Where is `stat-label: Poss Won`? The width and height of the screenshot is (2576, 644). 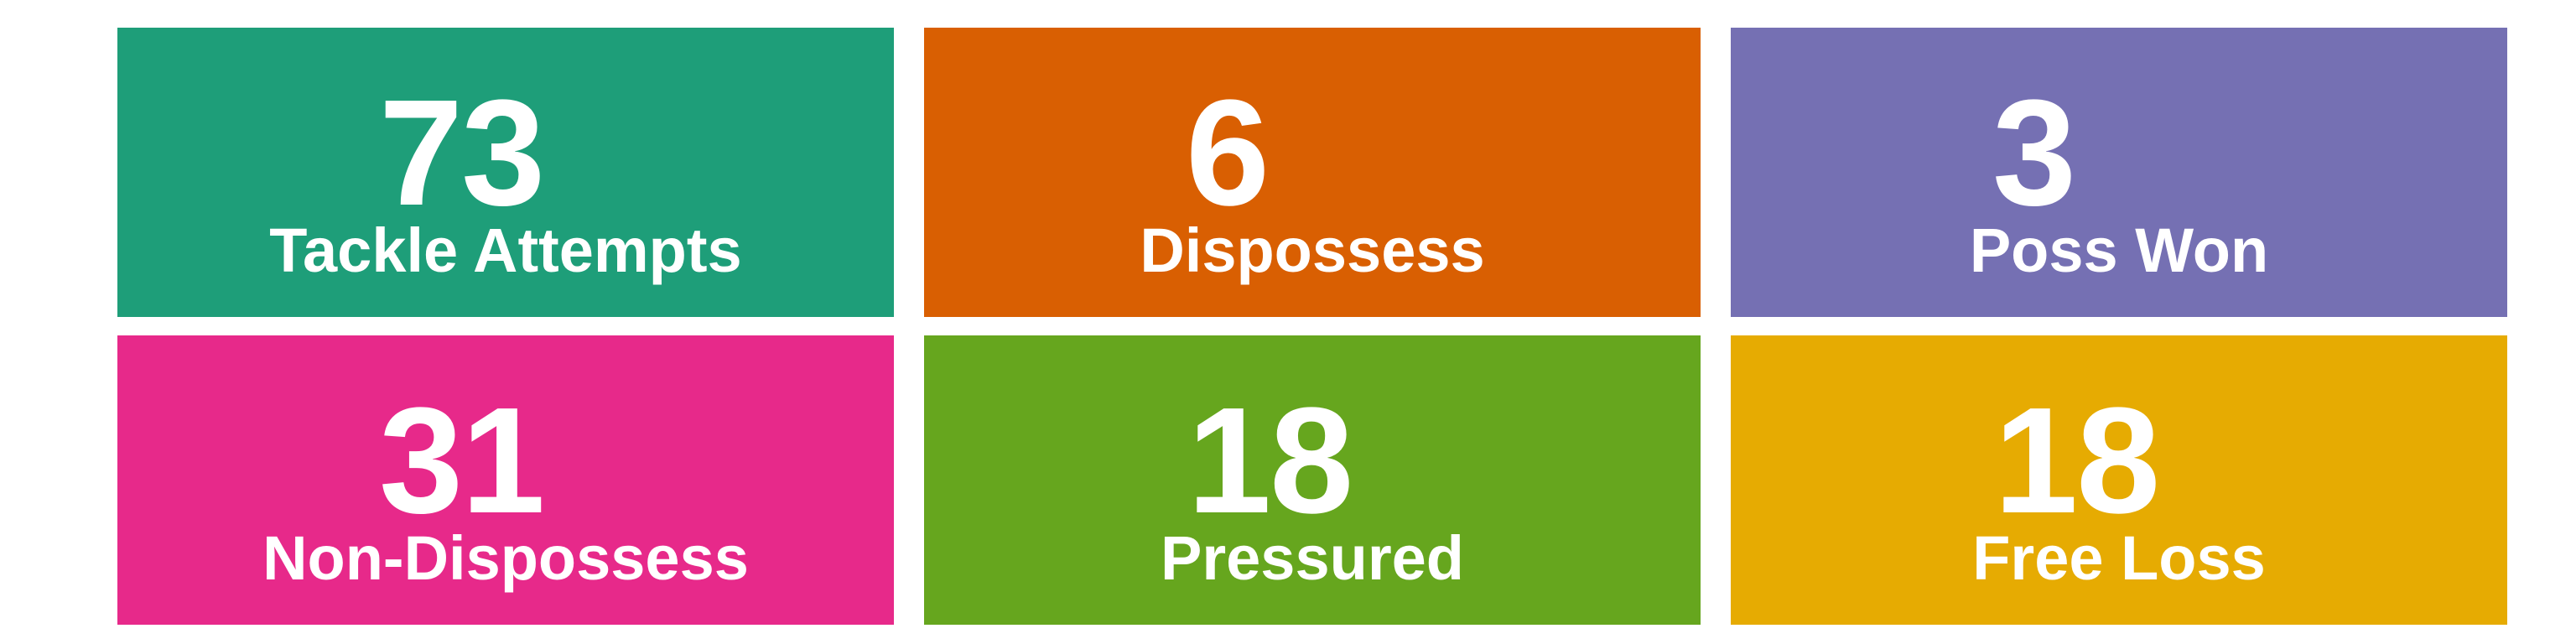
stat-label: Poss Won is located at coordinates (2119, 250).